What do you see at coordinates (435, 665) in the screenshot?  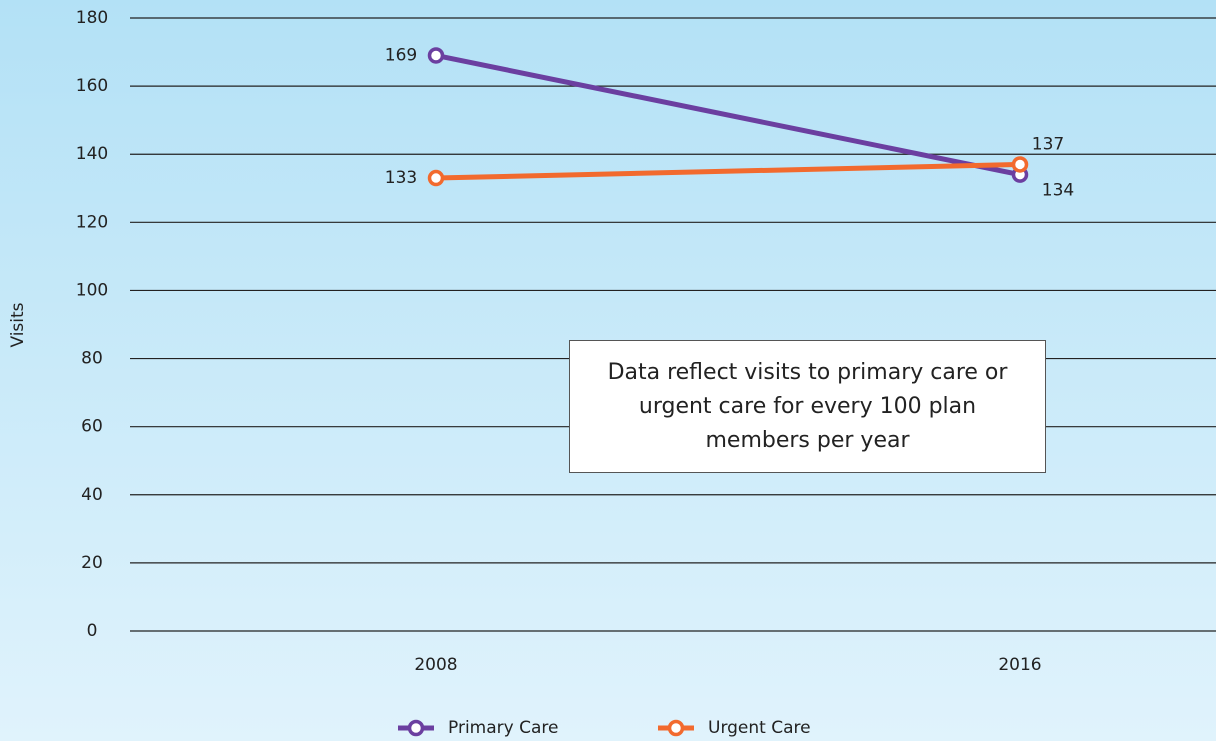 I see `x-tick-label: 2008` at bounding box center [435, 665].